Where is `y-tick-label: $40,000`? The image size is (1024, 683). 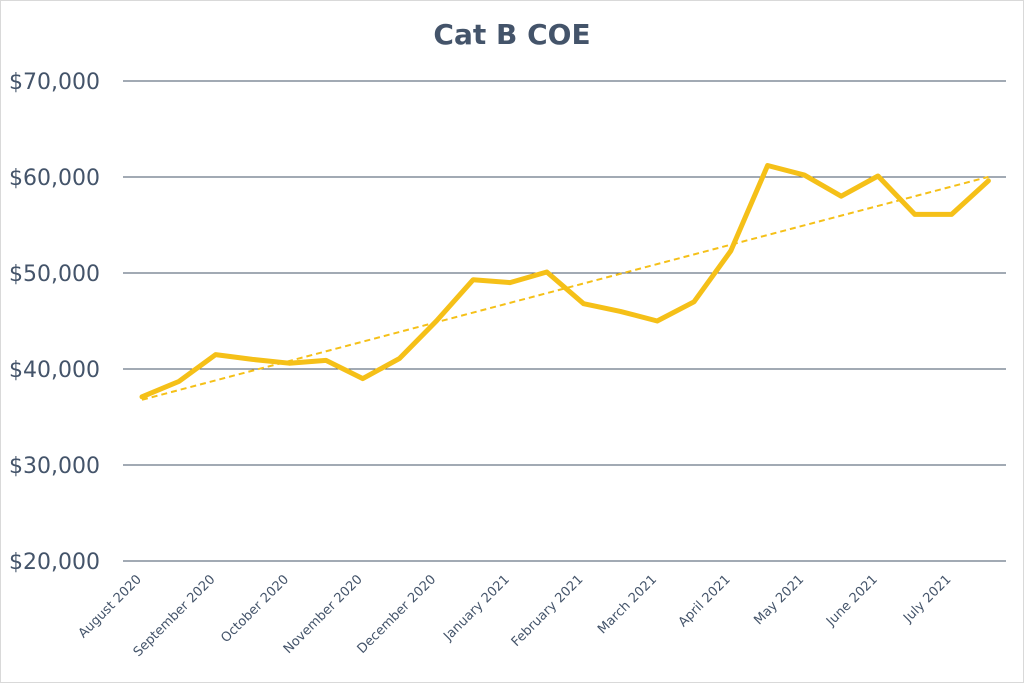
y-tick-label: $40,000 is located at coordinates (54, 370).